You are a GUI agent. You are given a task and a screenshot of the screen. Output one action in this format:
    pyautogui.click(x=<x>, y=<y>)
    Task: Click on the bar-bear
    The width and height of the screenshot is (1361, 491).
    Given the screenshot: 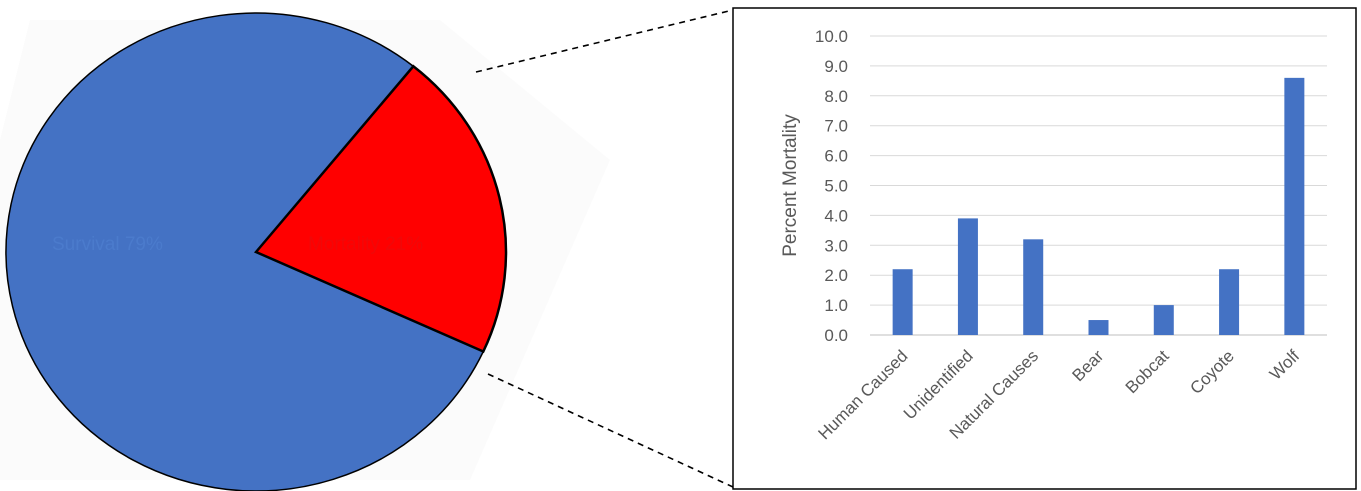 What is the action you would take?
    pyautogui.click(x=1098, y=327)
    